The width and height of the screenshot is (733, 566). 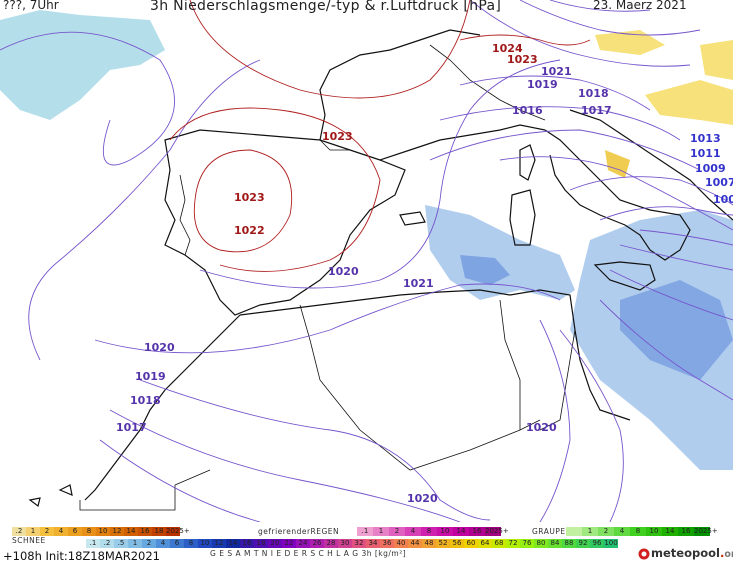 What do you see at coordinates (513, 543) in the screenshot?
I see `total-swatch: 72` at bounding box center [513, 543].